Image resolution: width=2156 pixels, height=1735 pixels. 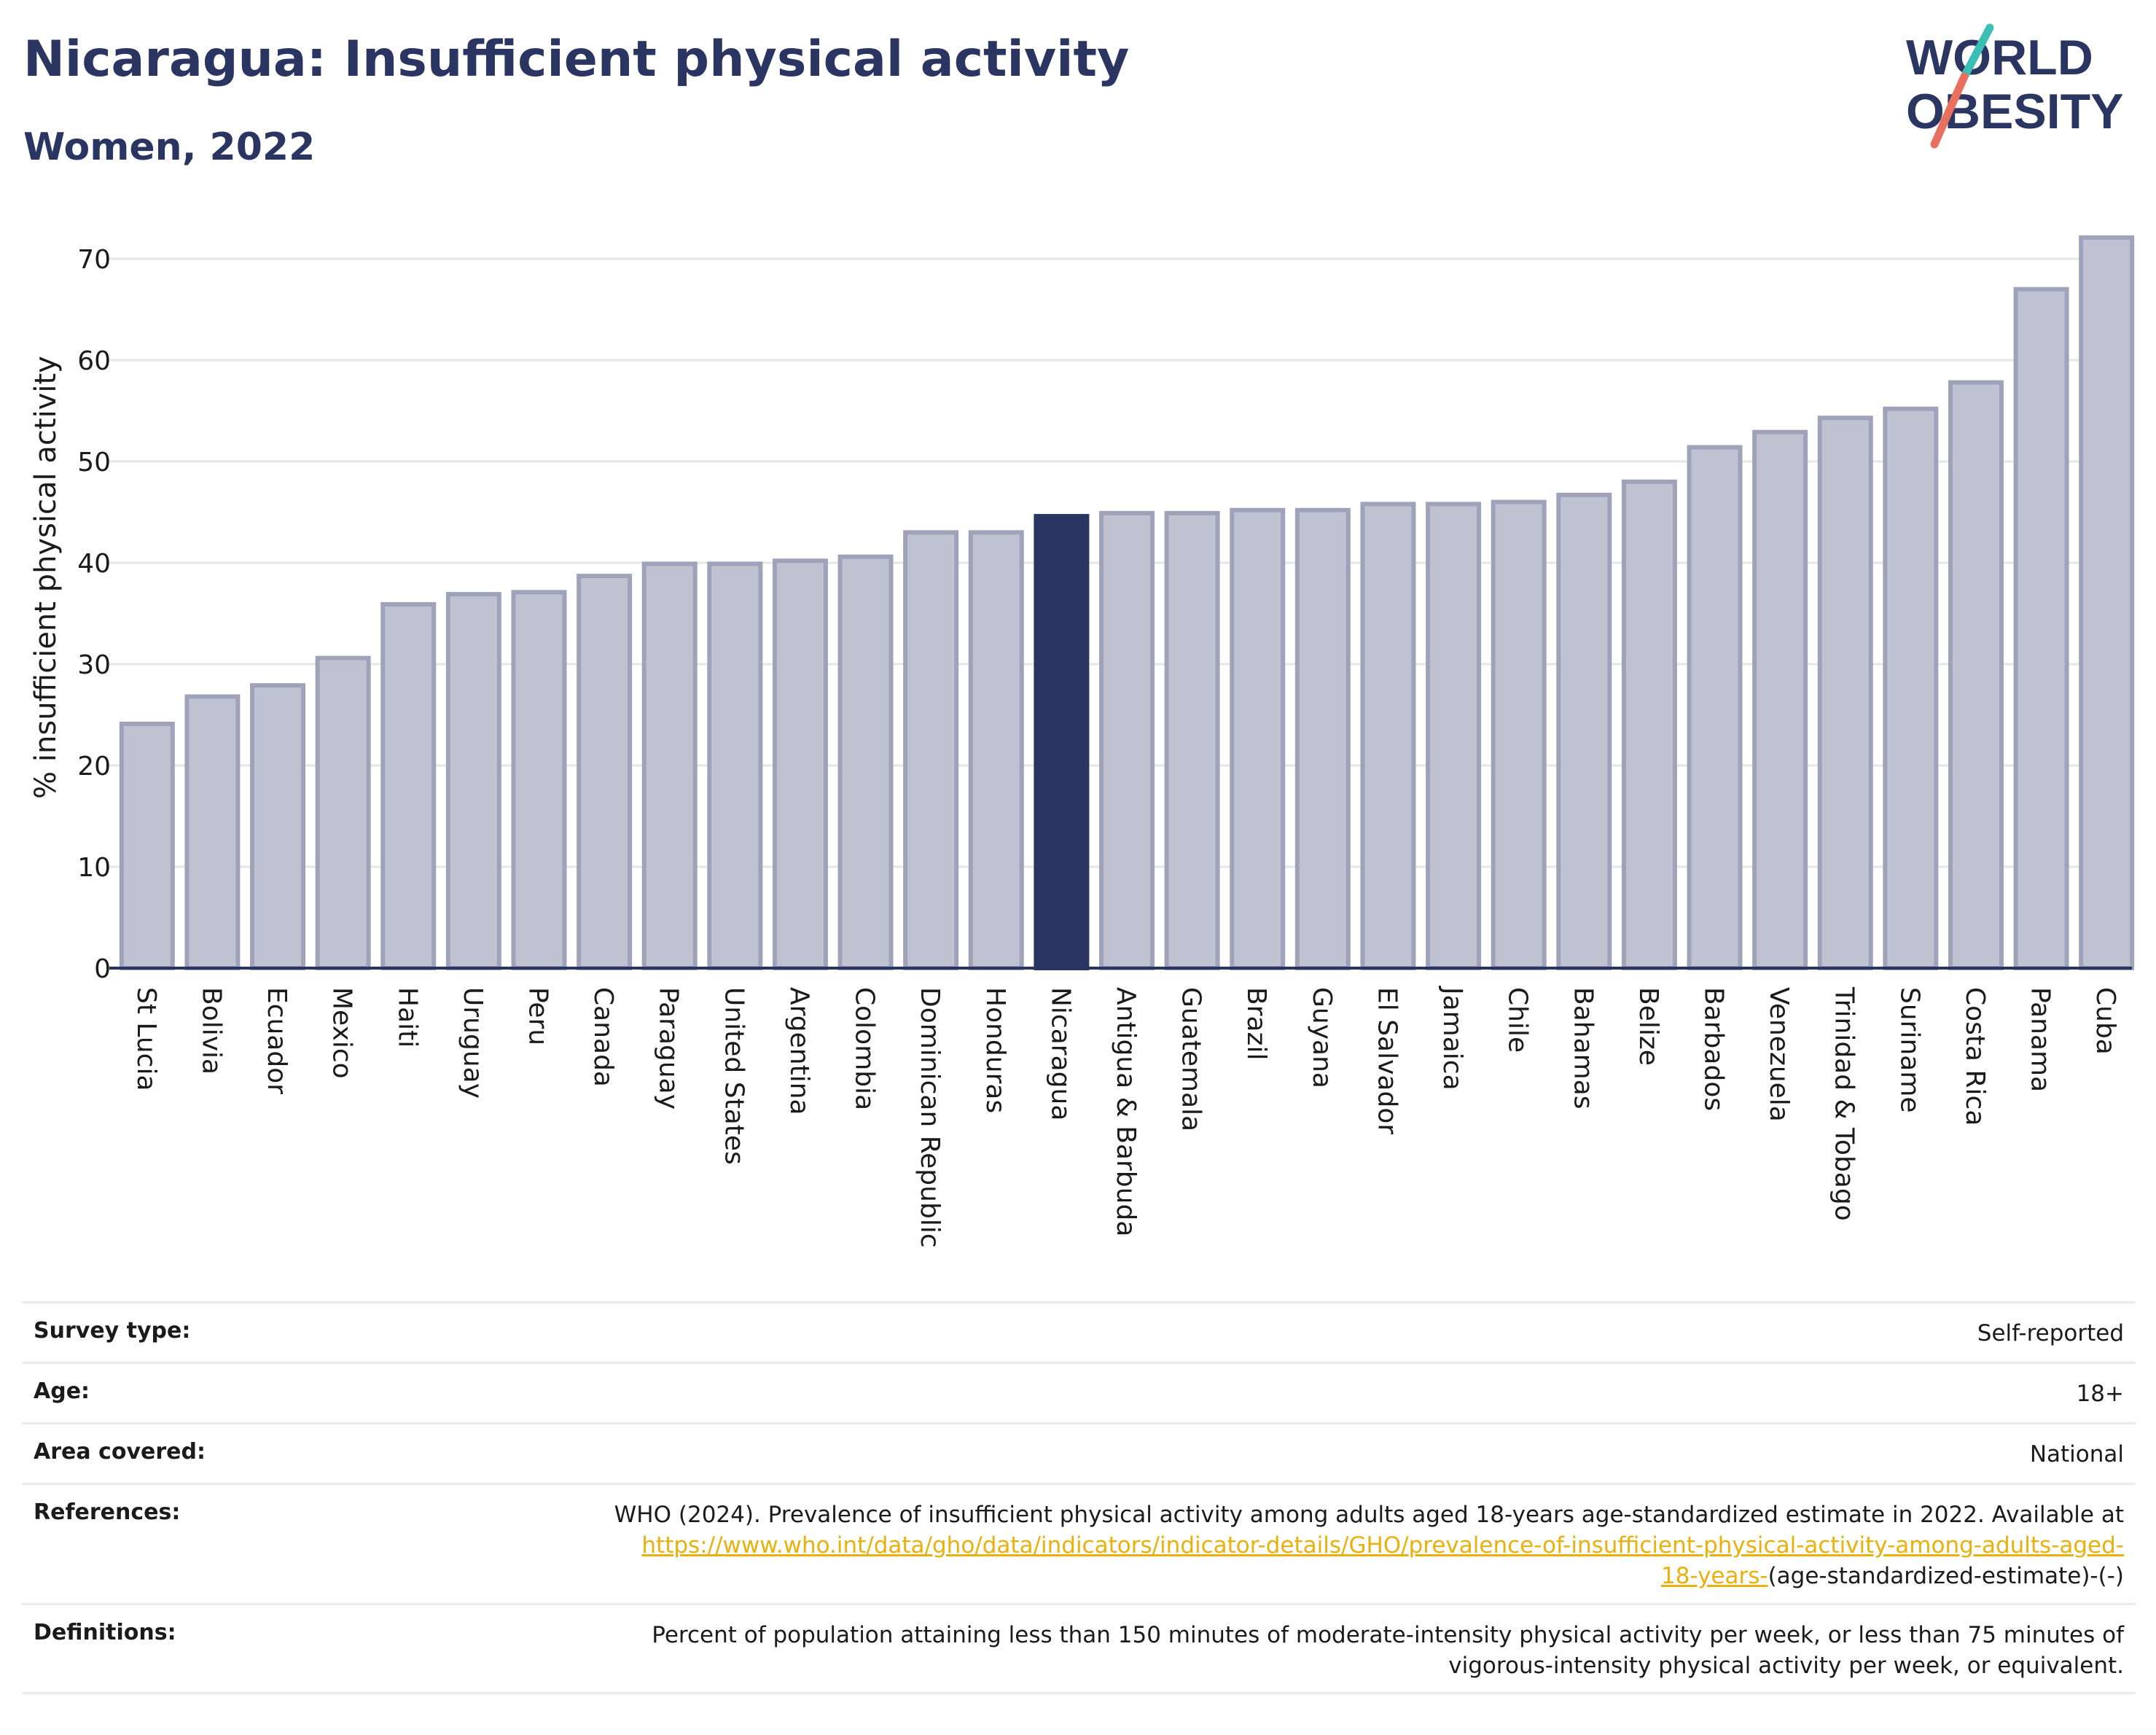 I want to click on x-tick-label: Canada, so click(x=603, y=1037).